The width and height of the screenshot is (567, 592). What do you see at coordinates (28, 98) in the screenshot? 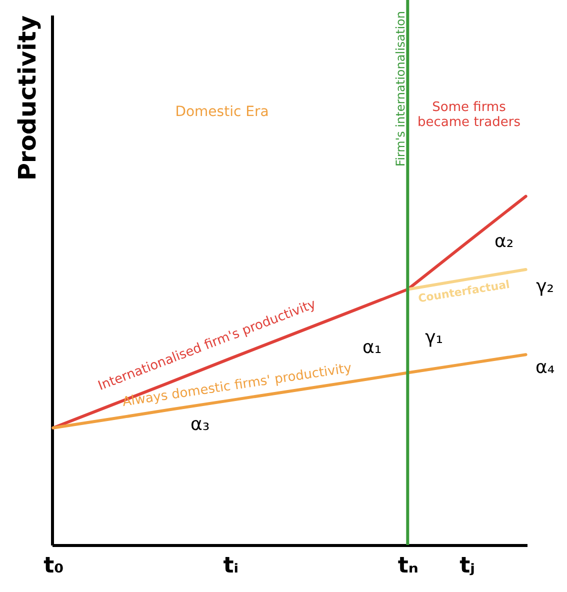
I see `y-axis-title: Productivity` at bounding box center [28, 98].